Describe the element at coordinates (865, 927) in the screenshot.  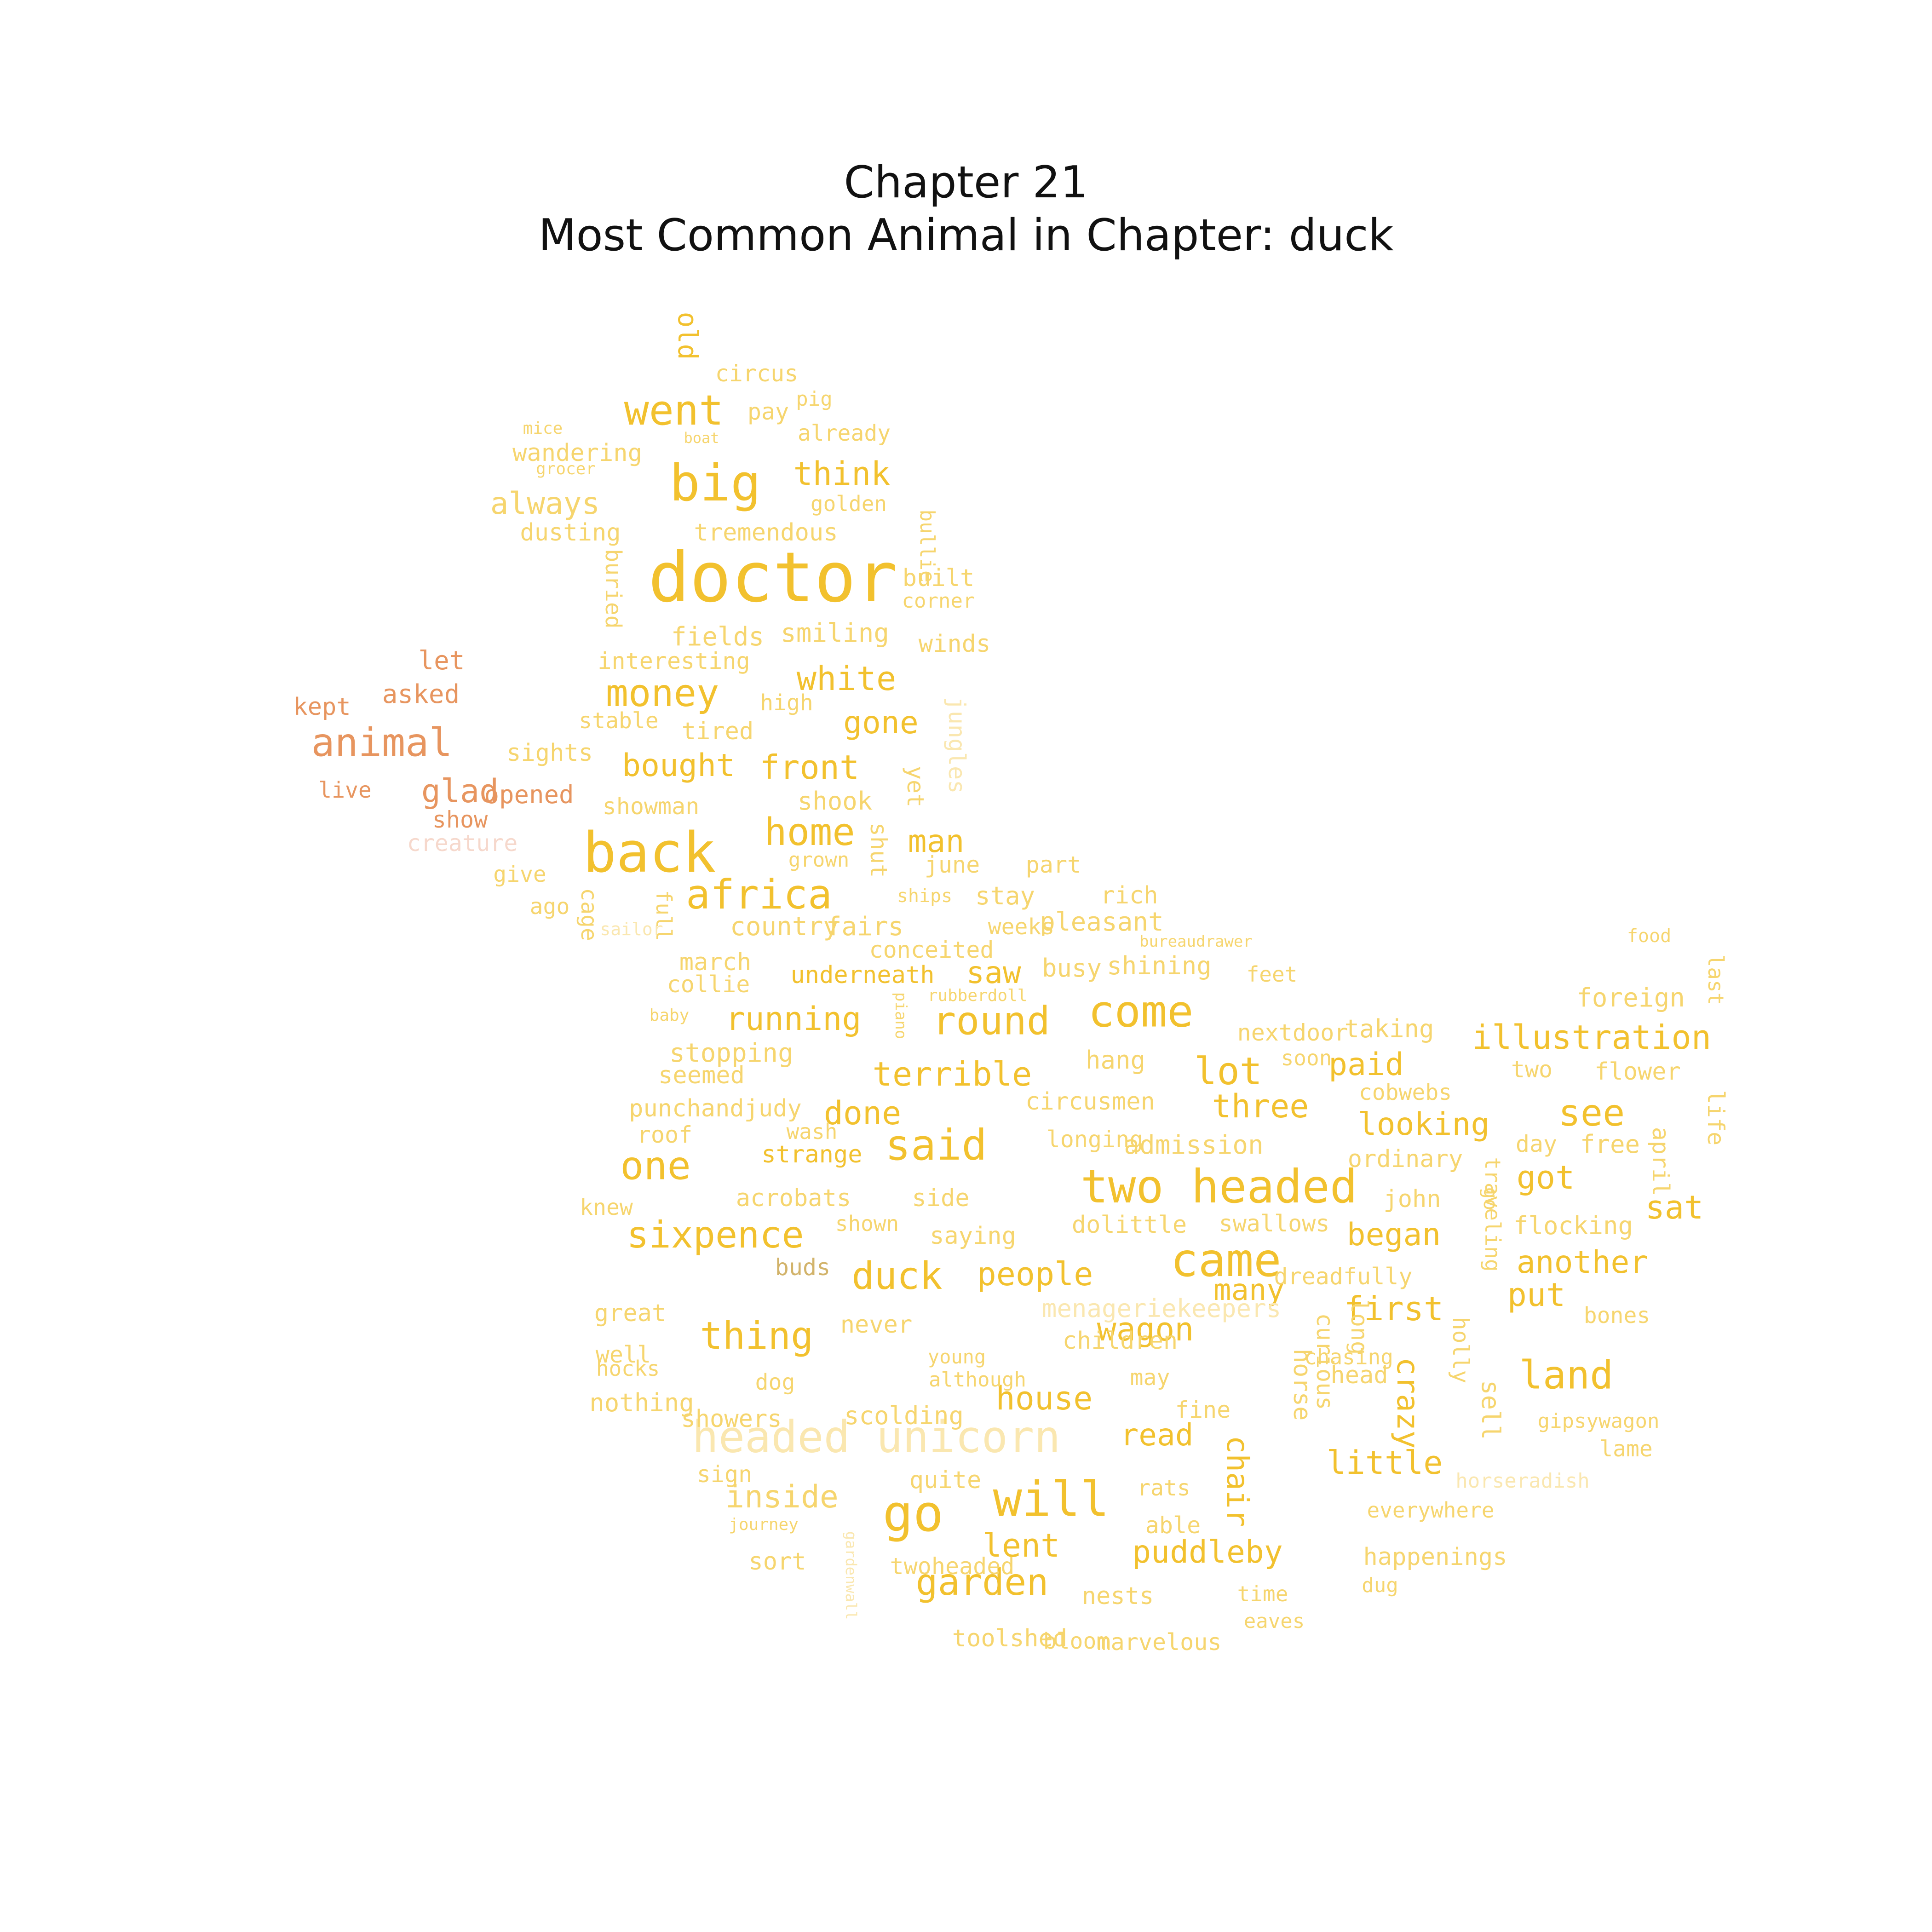
I see `word-cloud-word: fairs` at that location.